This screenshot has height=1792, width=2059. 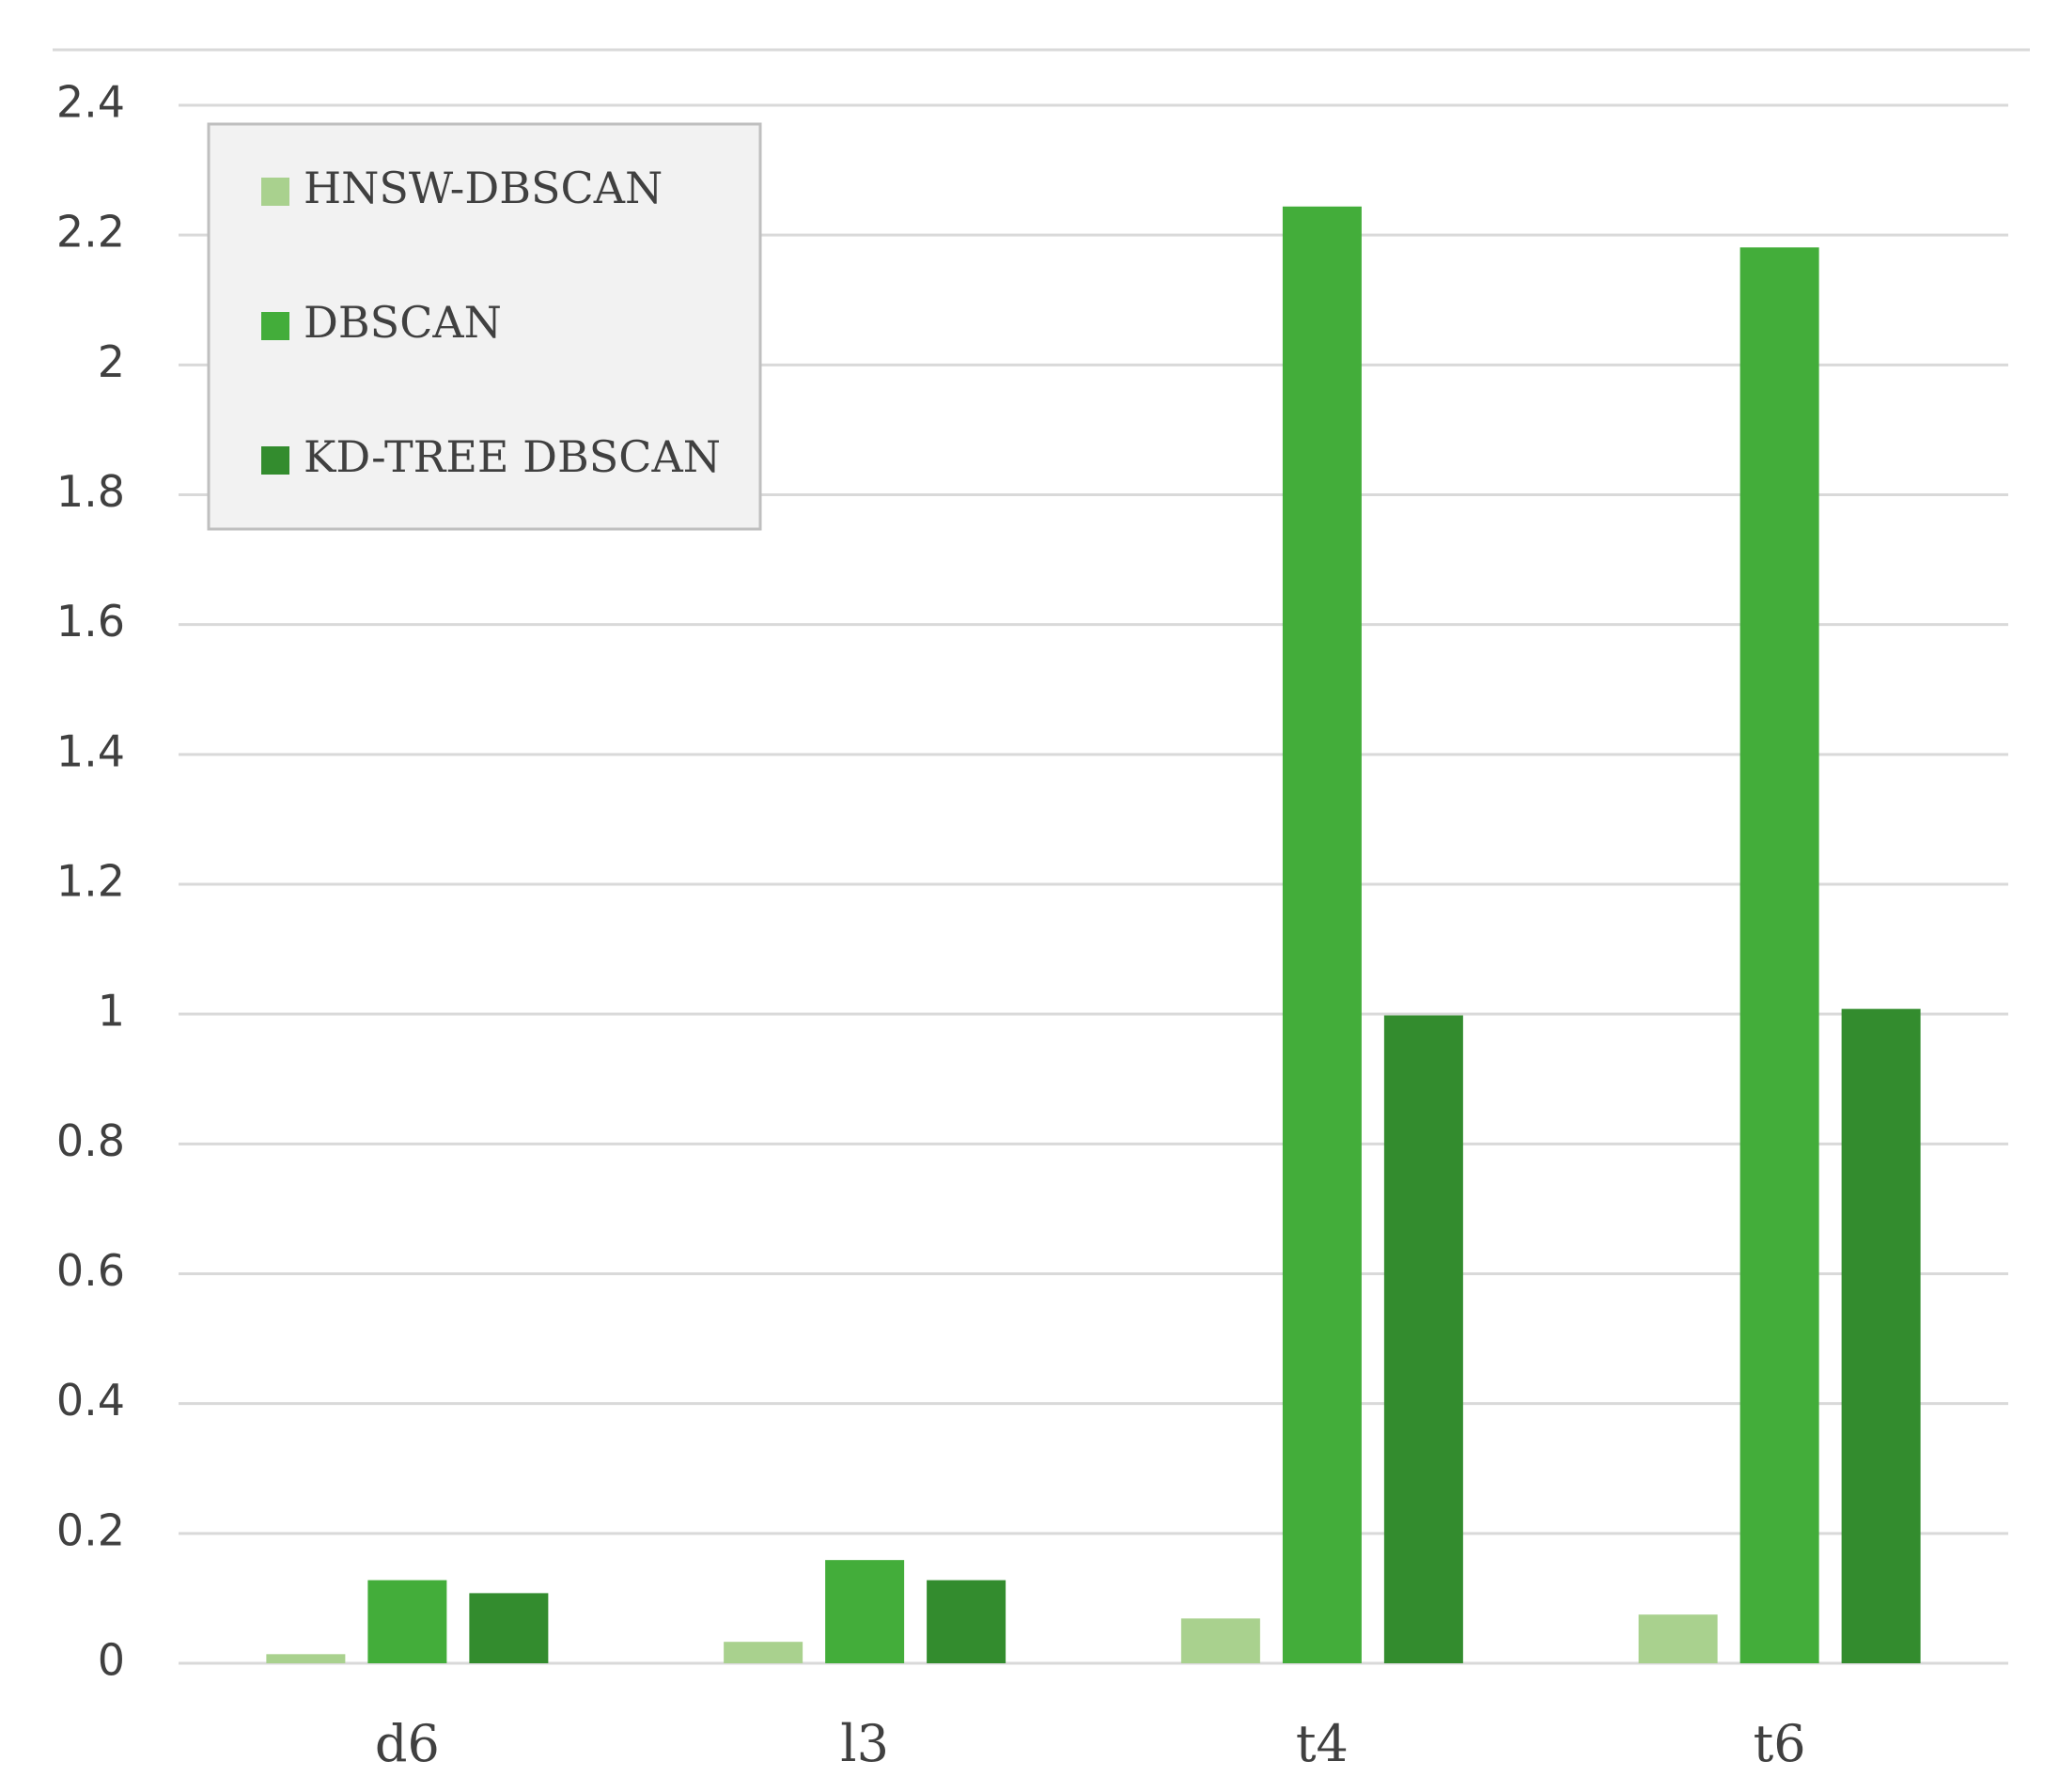 What do you see at coordinates (111, 1661) in the screenshot?
I see `y-tick-label: 0` at bounding box center [111, 1661].